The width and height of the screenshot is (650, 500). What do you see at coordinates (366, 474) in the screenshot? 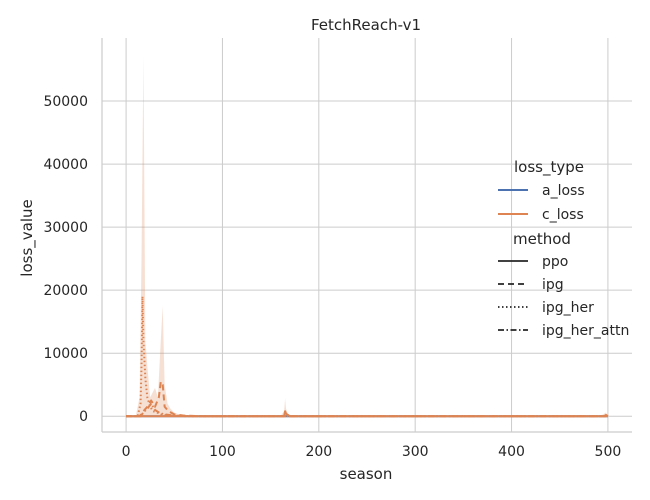
I see `x-axis-label: season` at bounding box center [366, 474].